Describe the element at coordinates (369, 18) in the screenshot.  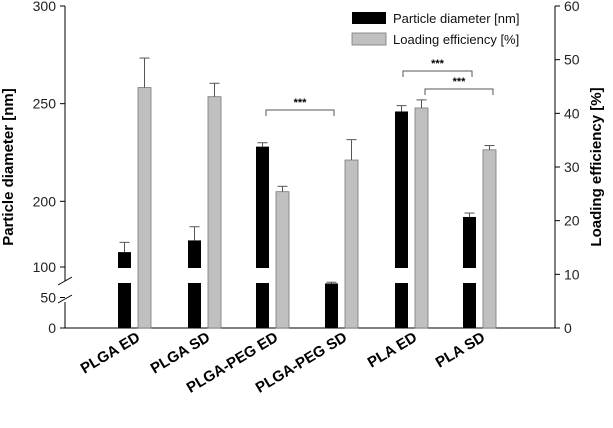
I see `legend-swatch-particle-diameter` at that location.